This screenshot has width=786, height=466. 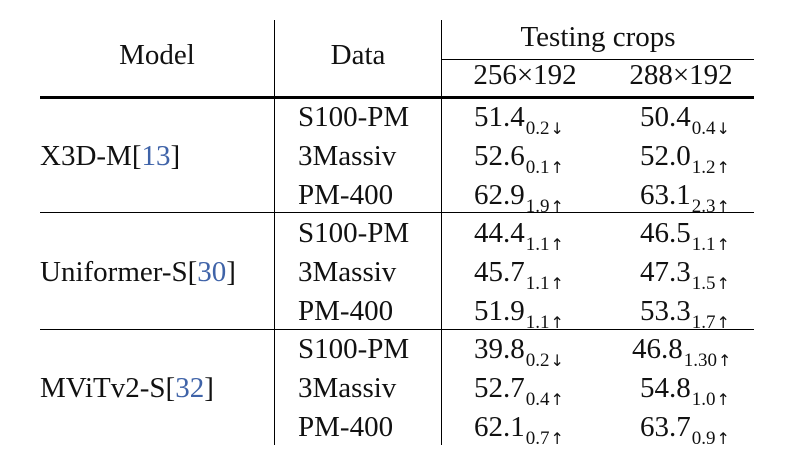 What do you see at coordinates (442, 232) in the screenshot?
I see `vertical-divider-data` at bounding box center [442, 232].